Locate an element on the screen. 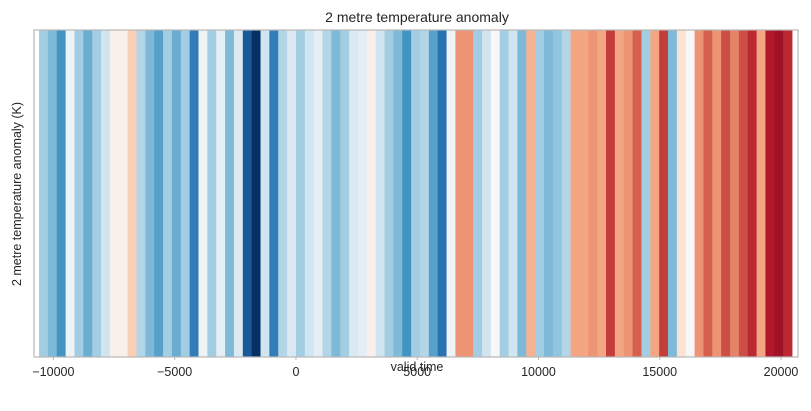  y-axis-label: 2 metre temperature anomaly (K) is located at coordinates (17, 194).